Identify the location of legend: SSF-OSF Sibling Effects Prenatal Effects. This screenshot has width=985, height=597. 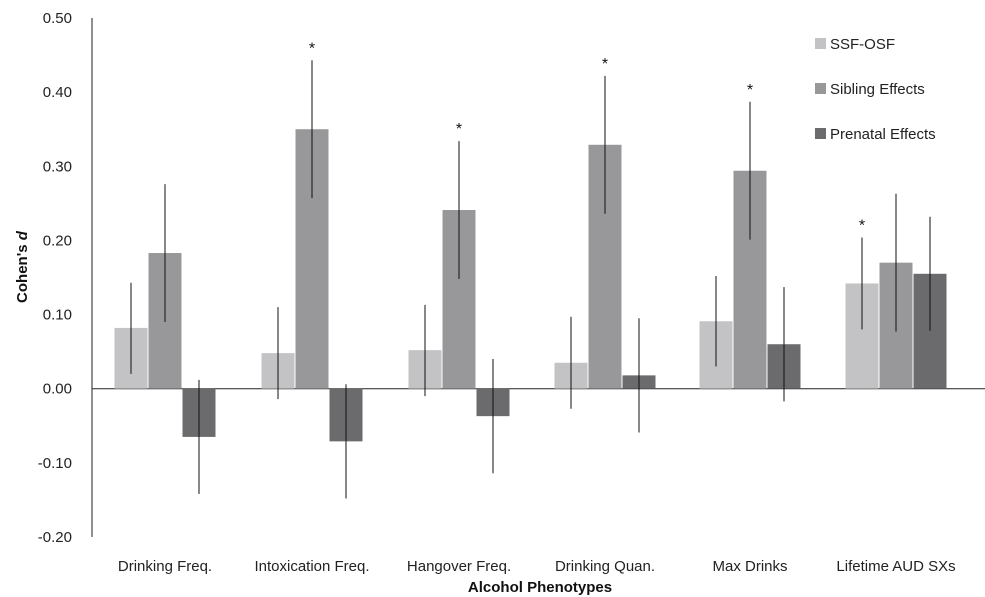
(875, 89).